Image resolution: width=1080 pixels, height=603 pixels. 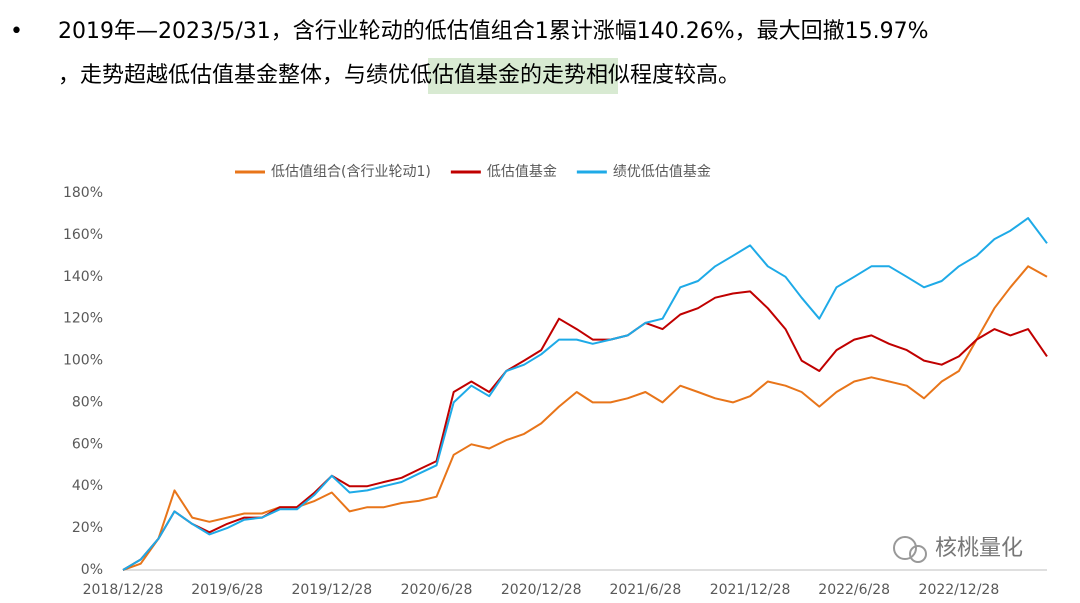 I want to click on x-tick-label: 2021/12/28, so click(x=750, y=590).